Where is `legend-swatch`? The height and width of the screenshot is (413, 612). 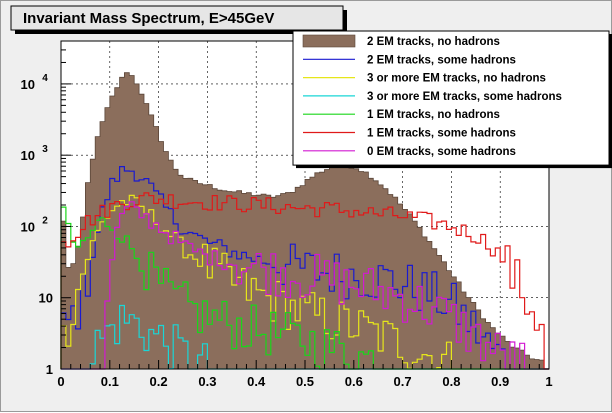 legend-swatch is located at coordinates (329, 41).